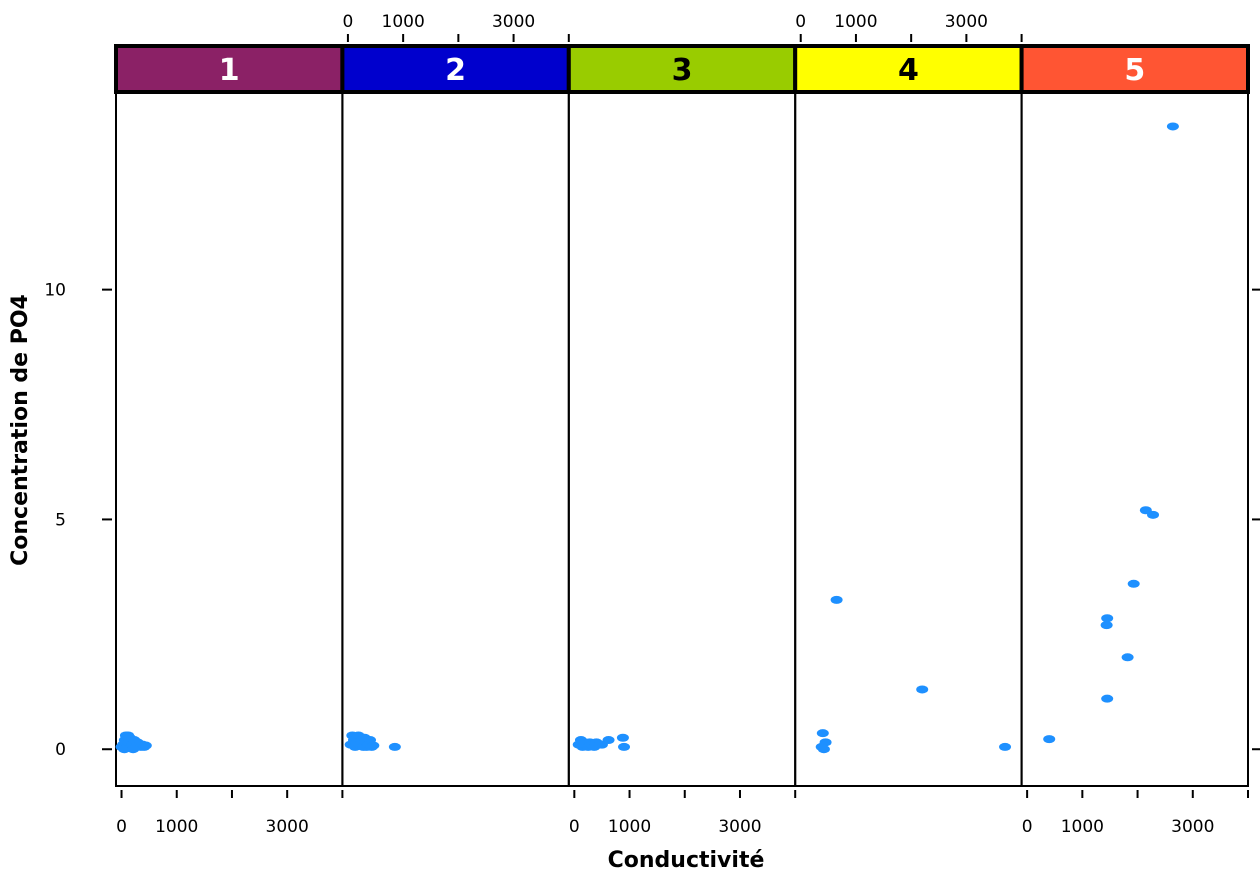  I want to click on x-tick-label-5-2: 3000, so click(1192, 827).